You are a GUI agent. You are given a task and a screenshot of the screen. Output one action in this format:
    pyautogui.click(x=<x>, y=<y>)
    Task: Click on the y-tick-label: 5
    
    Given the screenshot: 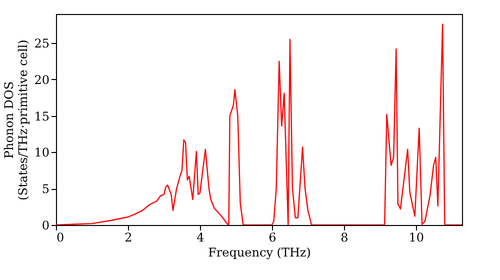 What is the action you would take?
    pyautogui.click(x=46, y=189)
    